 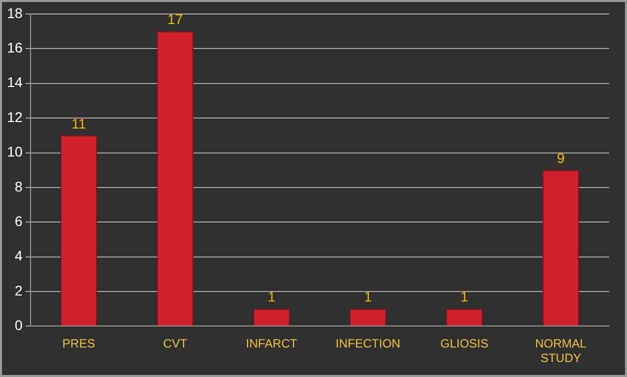 What do you see at coordinates (18, 186) in the screenshot?
I see `y-tick-label: 8` at bounding box center [18, 186].